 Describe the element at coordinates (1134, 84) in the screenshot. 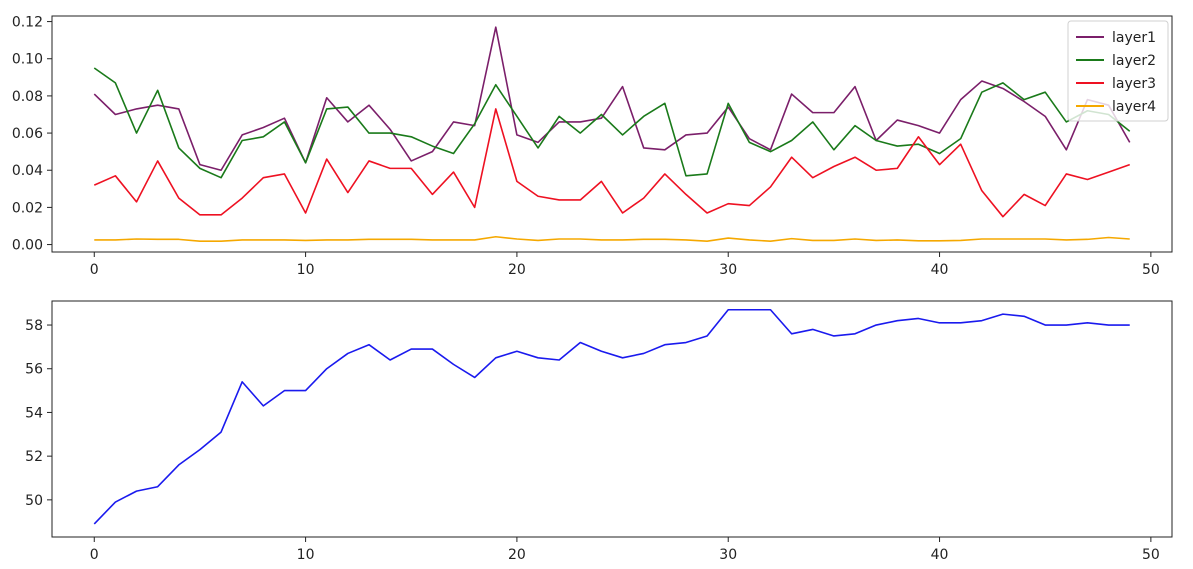

I see `legend-label-layer3: layer3` at that location.